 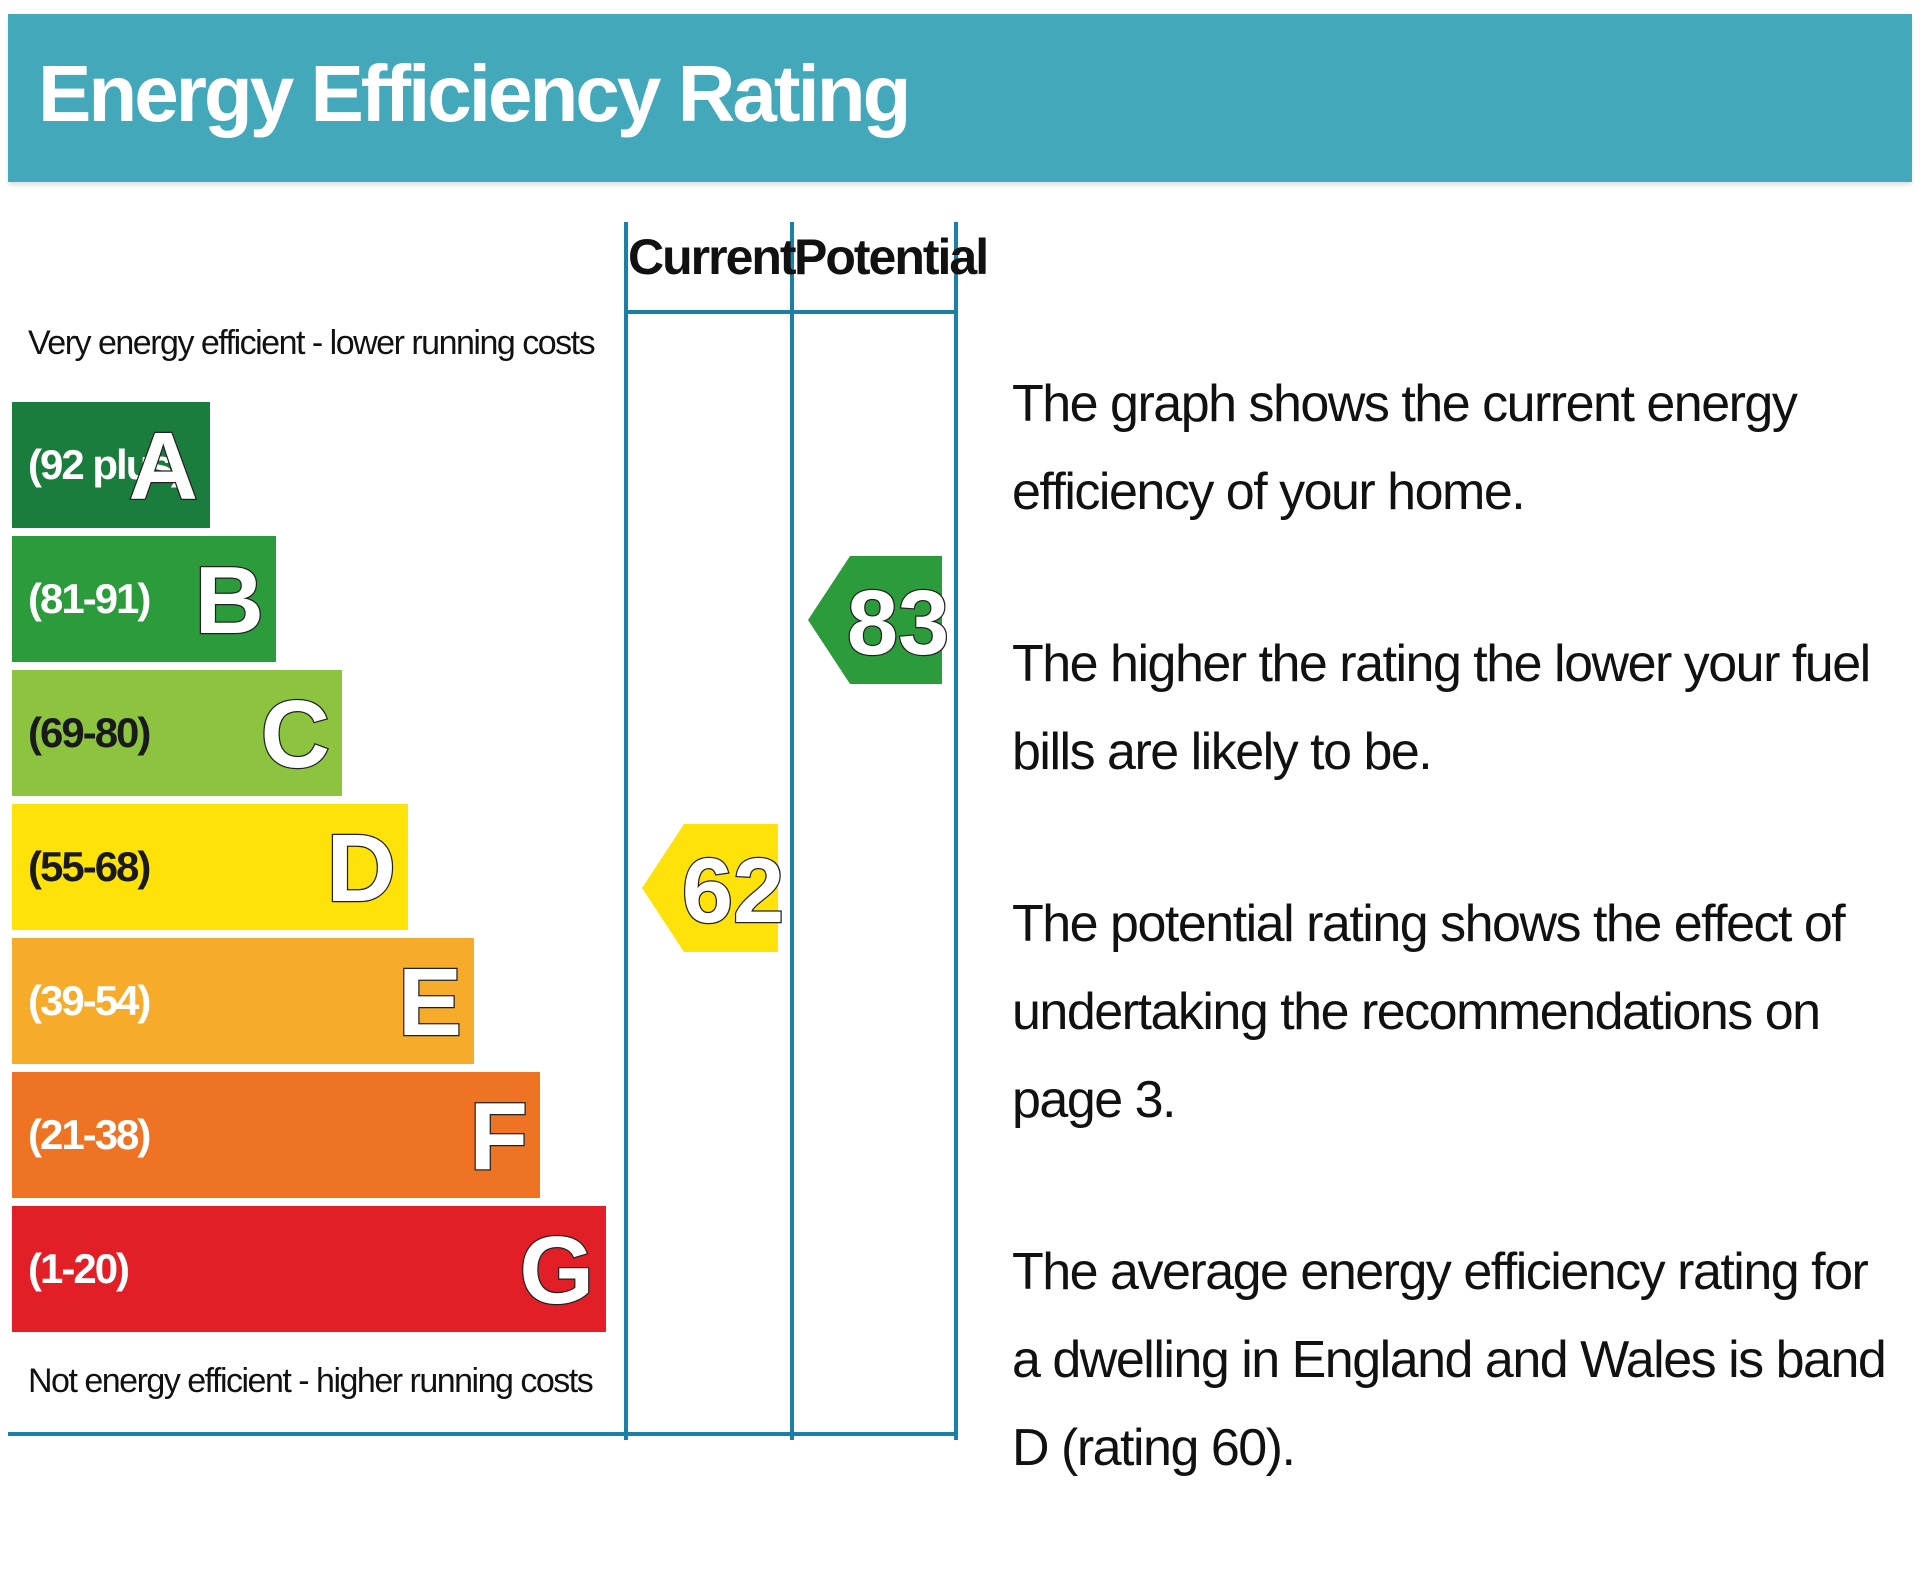 I want to click on band-letter-b: B, so click(x=229, y=600).